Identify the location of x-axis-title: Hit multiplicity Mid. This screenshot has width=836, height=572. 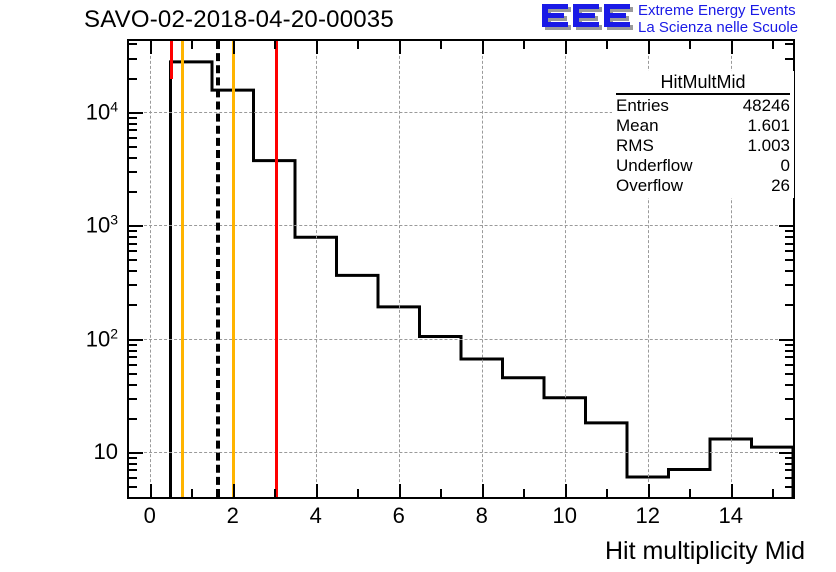
(704, 551).